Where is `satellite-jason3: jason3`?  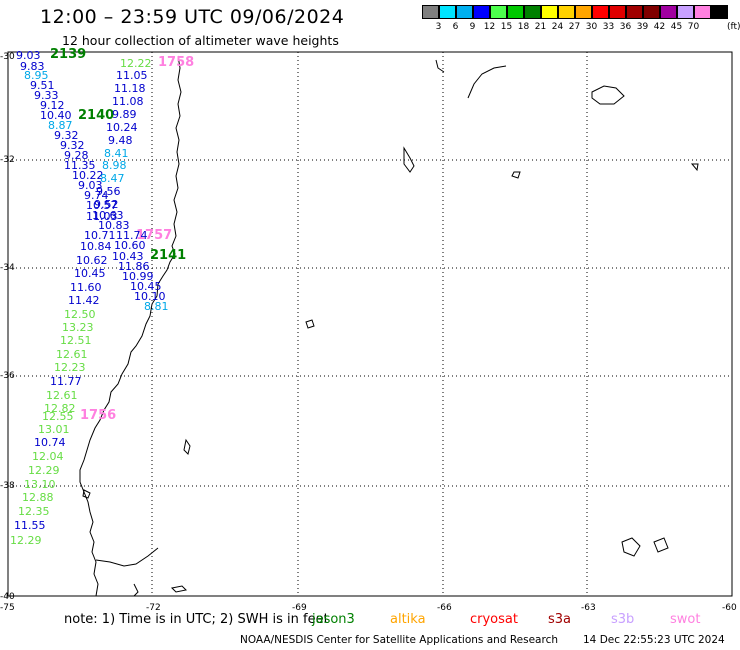 satellite-jason3: jason3 is located at coordinates (333, 619).